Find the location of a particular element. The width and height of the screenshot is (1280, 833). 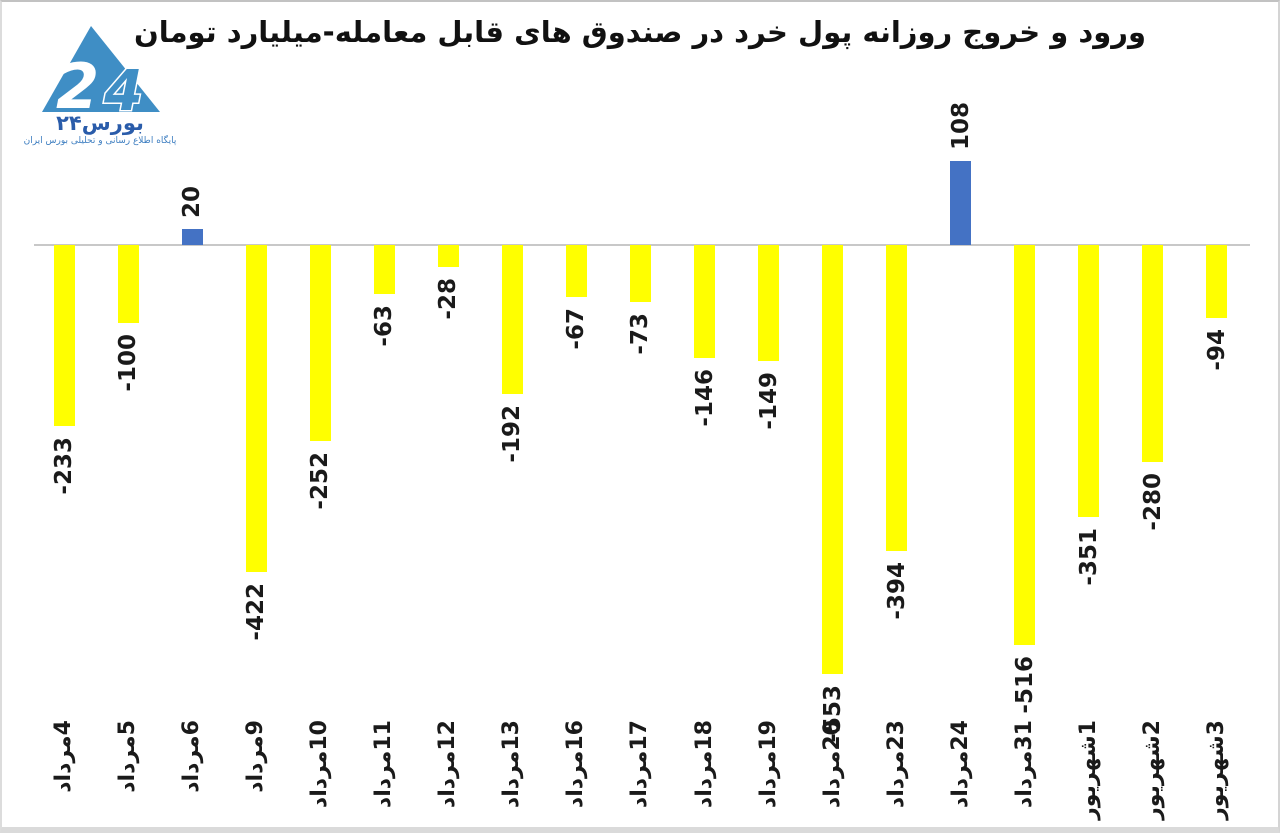

x-tick-label: 19مرداد is located at coordinates (768, 764).